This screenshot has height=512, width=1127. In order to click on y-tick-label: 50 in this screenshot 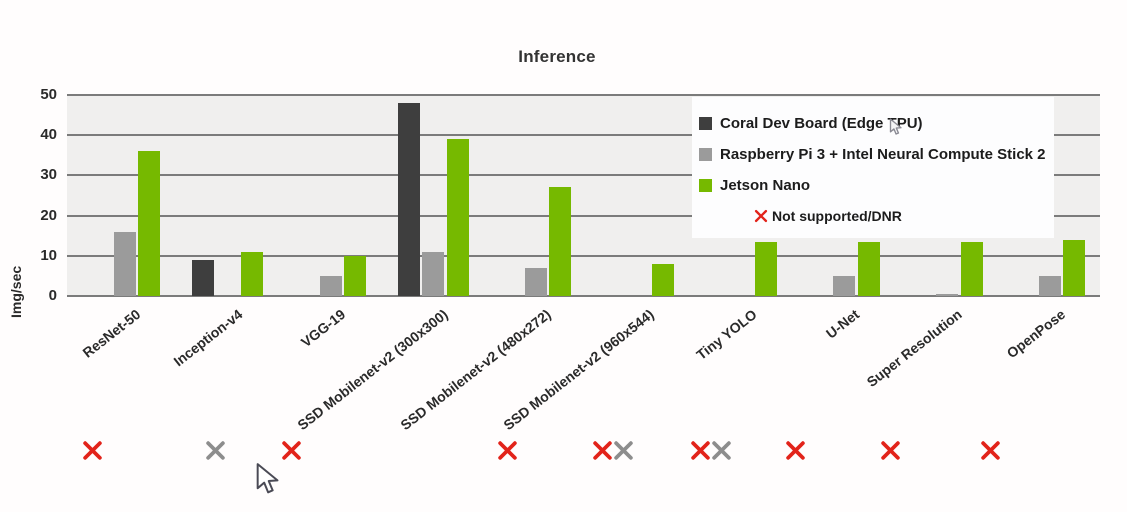, I will do `click(48, 94)`.